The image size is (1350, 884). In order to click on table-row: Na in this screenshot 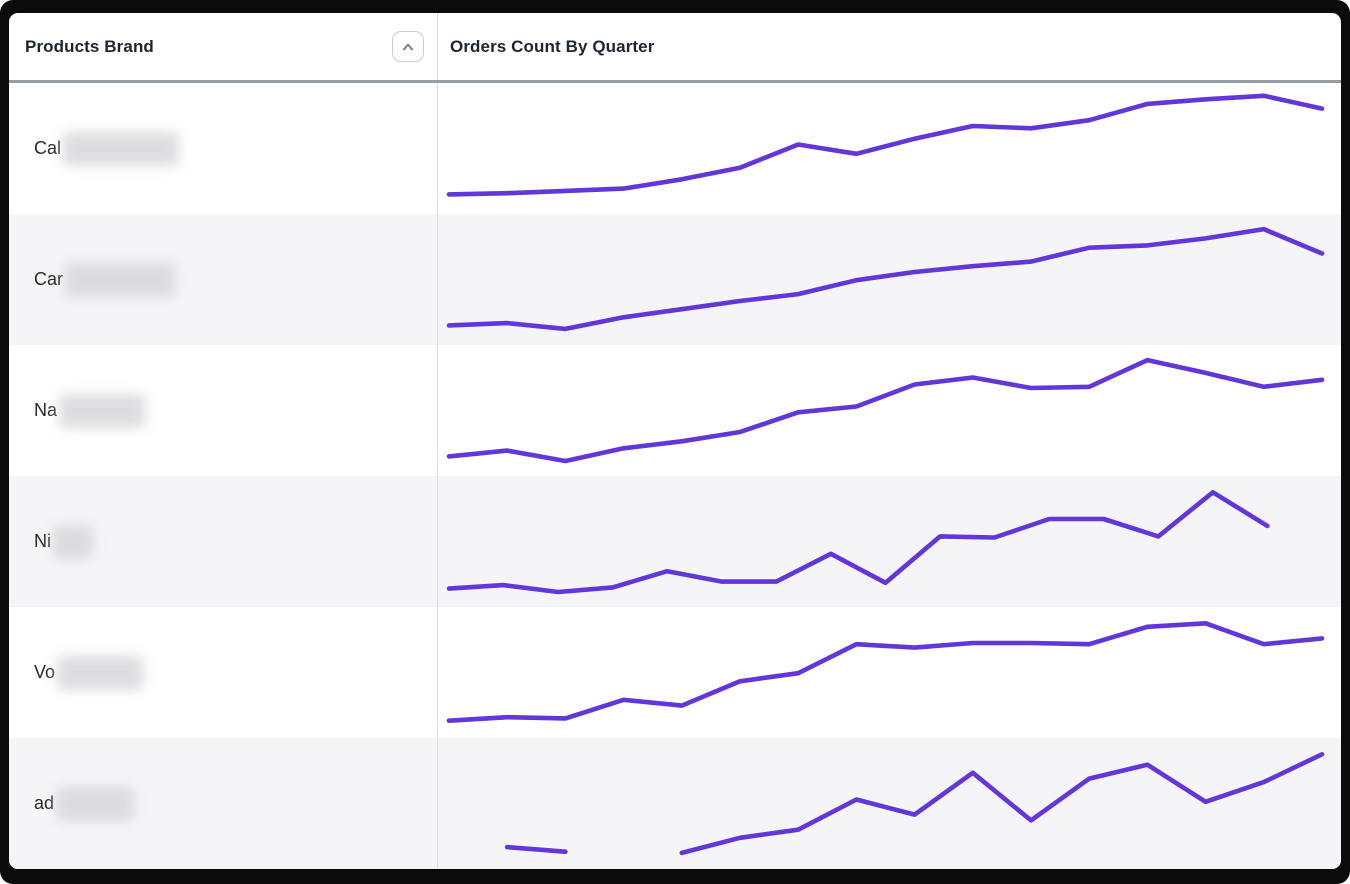, I will do `click(675, 410)`.